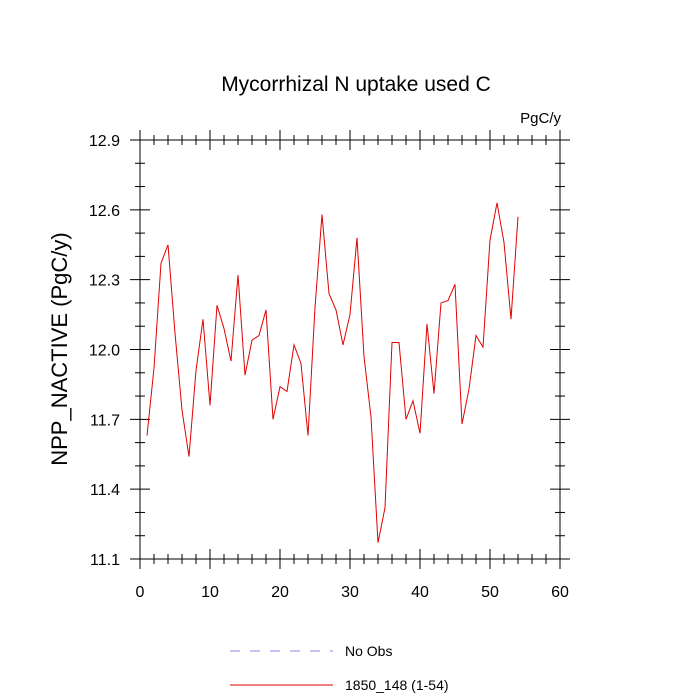 The image size is (700, 700). What do you see at coordinates (104, 281) in the screenshot?
I see `y-tick-label: 12.3` at bounding box center [104, 281].